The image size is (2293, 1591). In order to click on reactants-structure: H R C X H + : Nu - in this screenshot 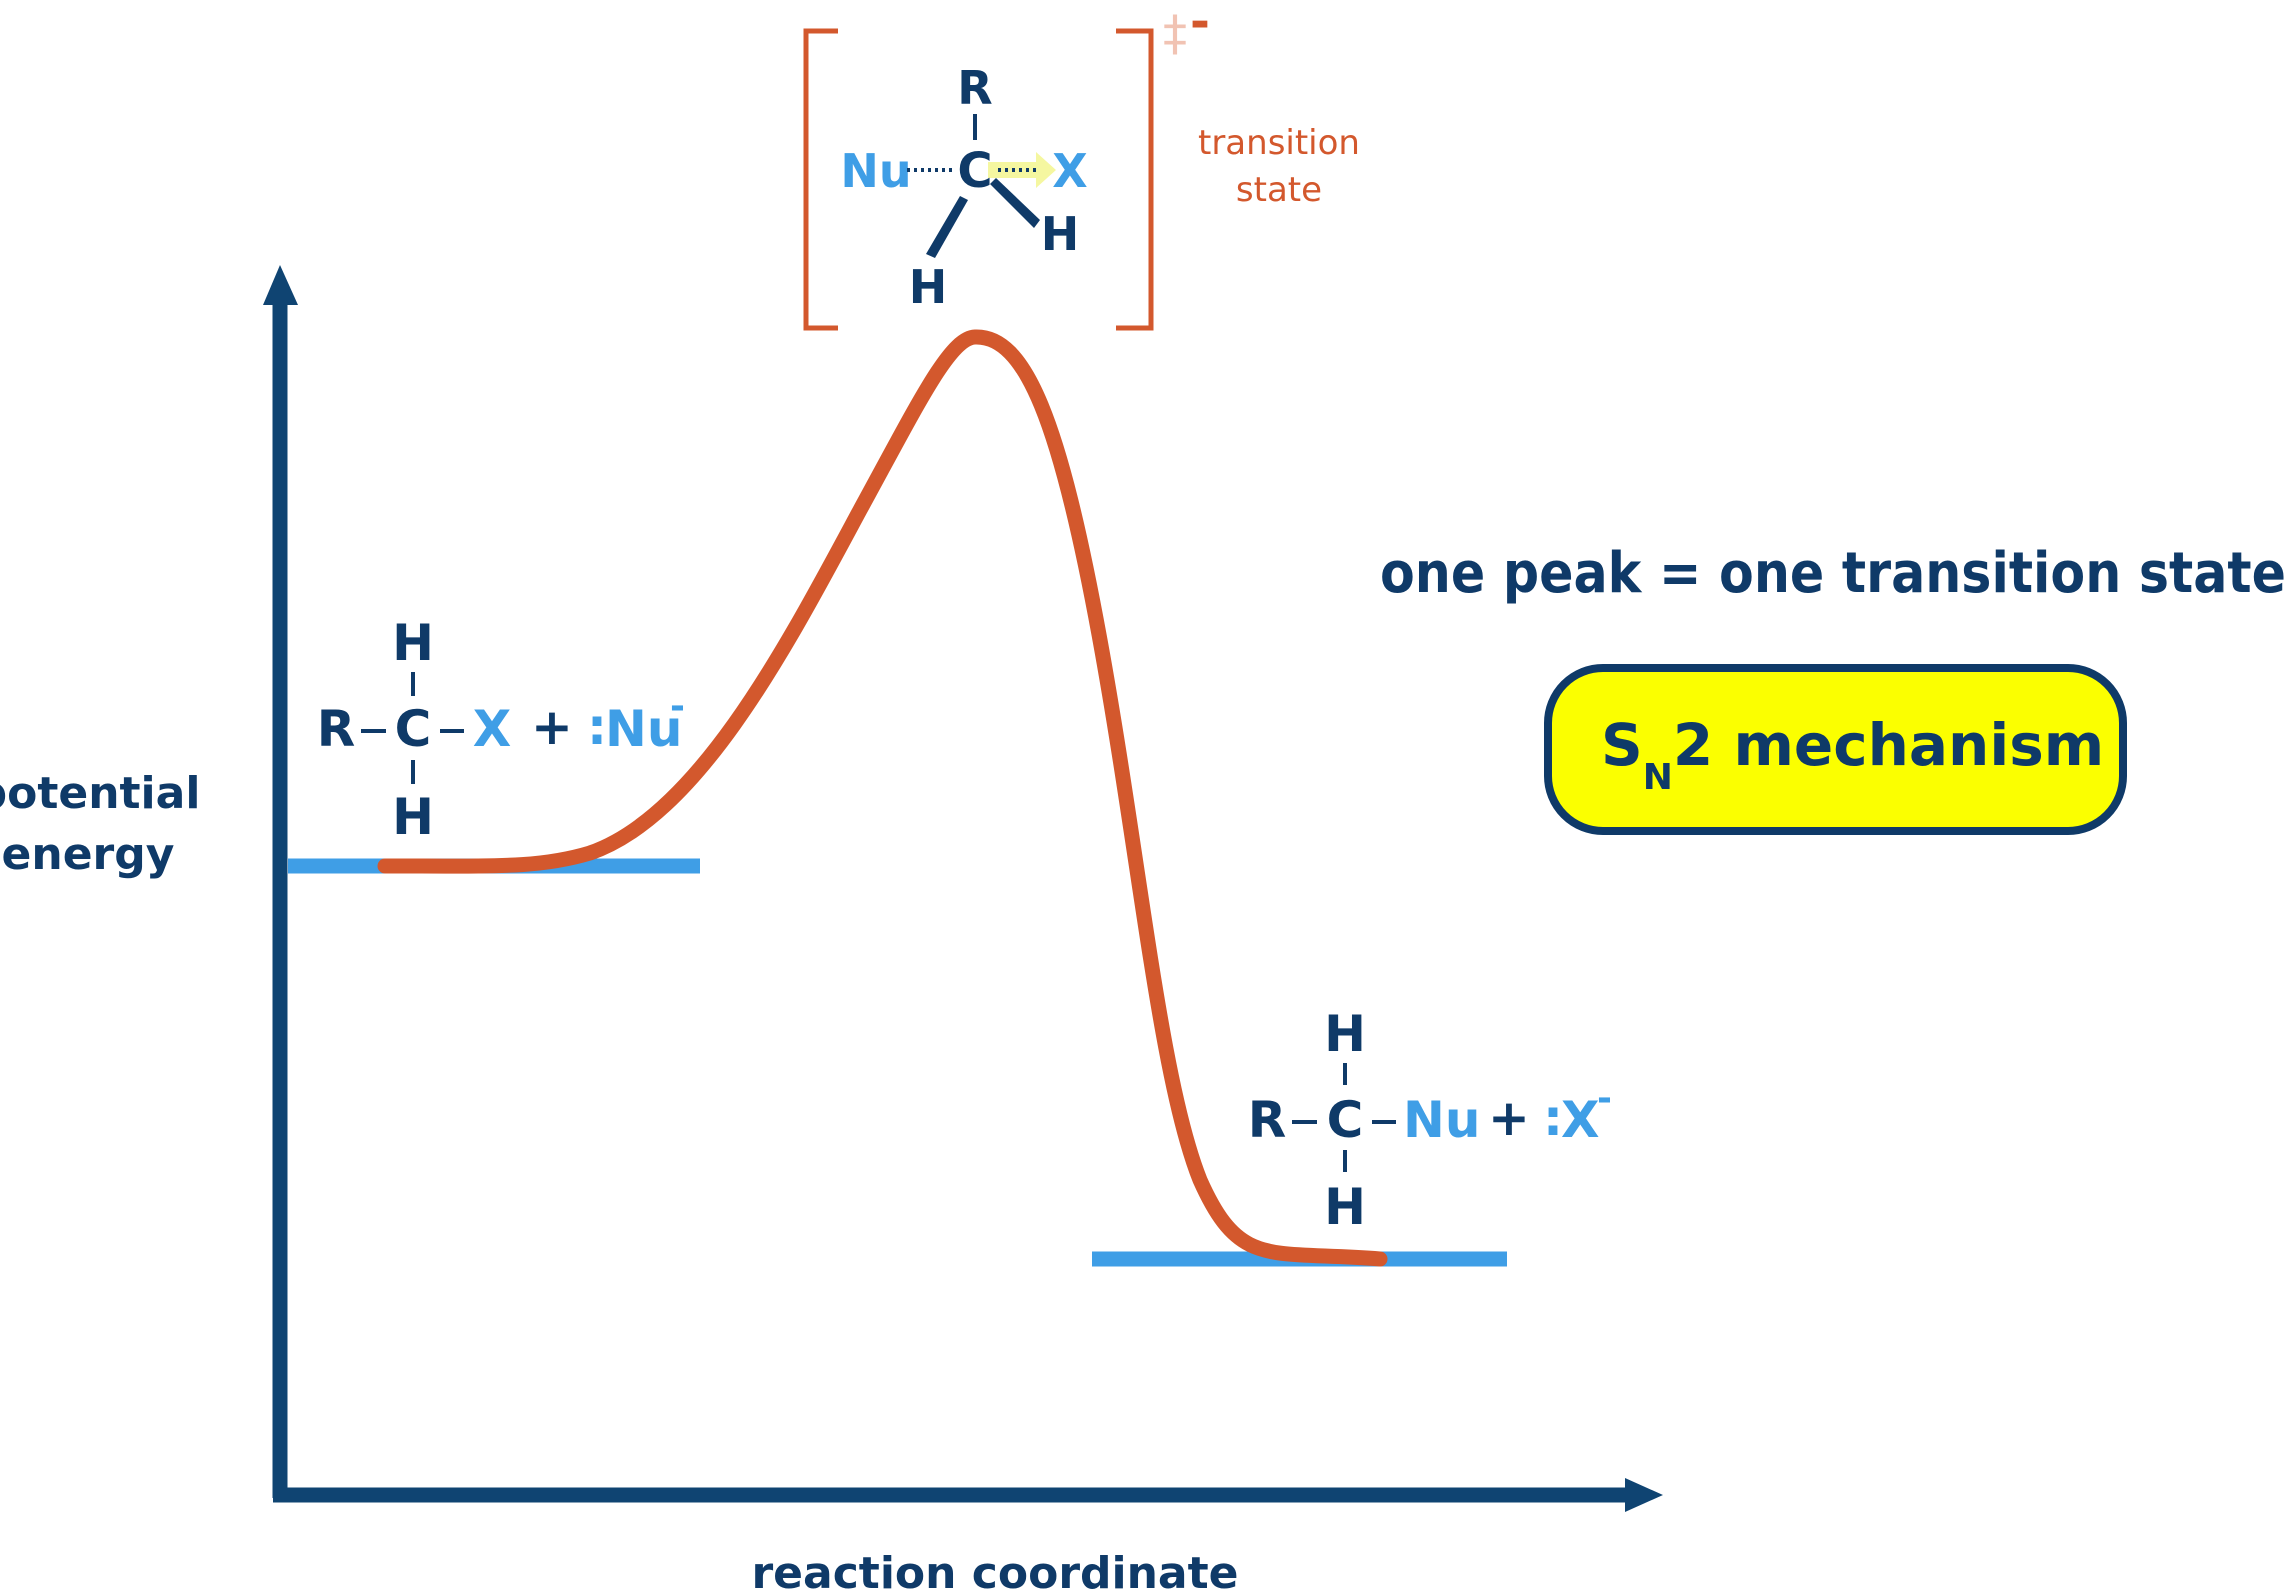, I will do `click(501, 730)`.